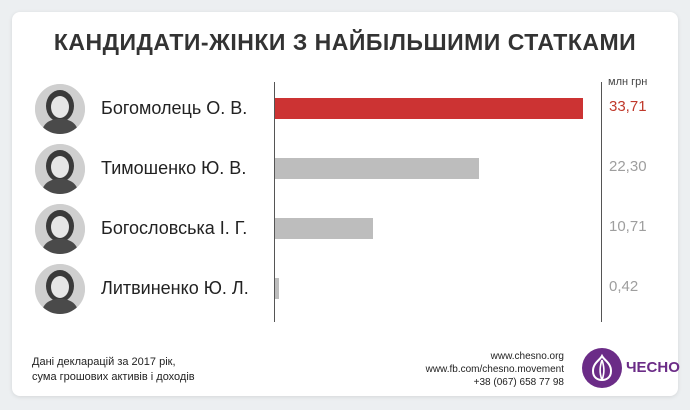  Describe the element at coordinates (527, 356) in the screenshot. I see `website-link: www.chesno.org` at that location.